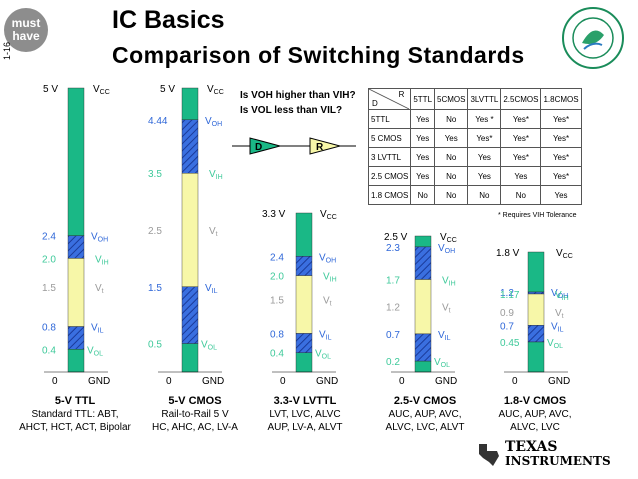 The width and height of the screenshot is (638, 479). What do you see at coordinates (558, 461) in the screenshot?
I see `logo-line-2: INSTRUMENTS` at bounding box center [558, 461].